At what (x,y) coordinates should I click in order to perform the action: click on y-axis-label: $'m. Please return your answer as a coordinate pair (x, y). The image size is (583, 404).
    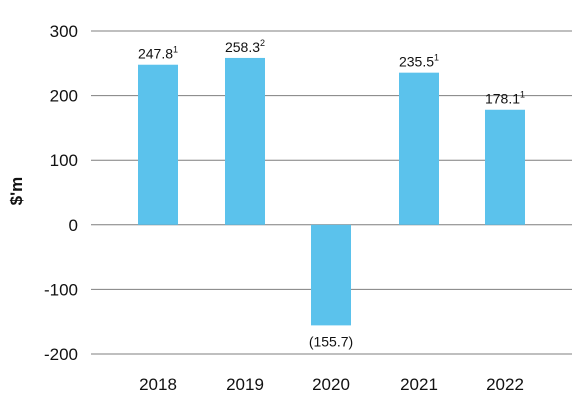
    Looking at the image, I should click on (16, 191).